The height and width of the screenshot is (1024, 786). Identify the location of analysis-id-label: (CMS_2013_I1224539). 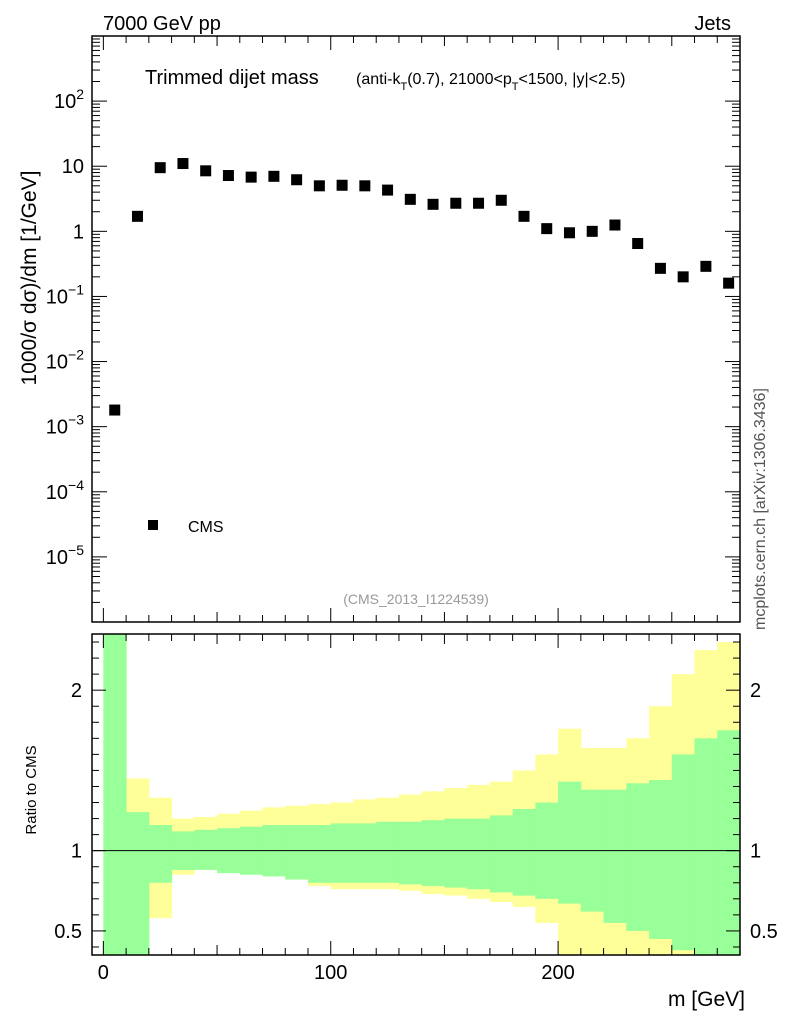
(416, 599).